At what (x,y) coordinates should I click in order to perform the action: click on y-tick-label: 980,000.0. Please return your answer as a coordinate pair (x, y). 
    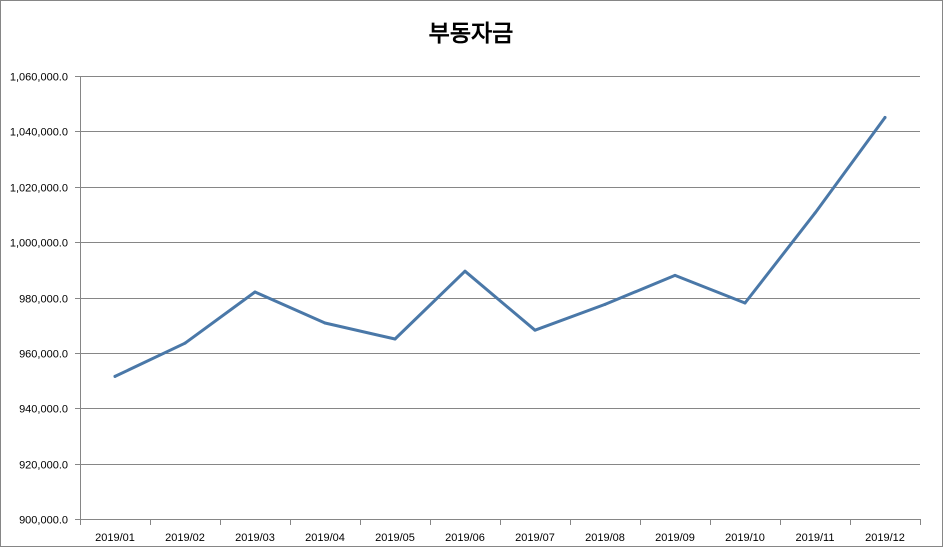
    Looking at the image, I should click on (43, 300).